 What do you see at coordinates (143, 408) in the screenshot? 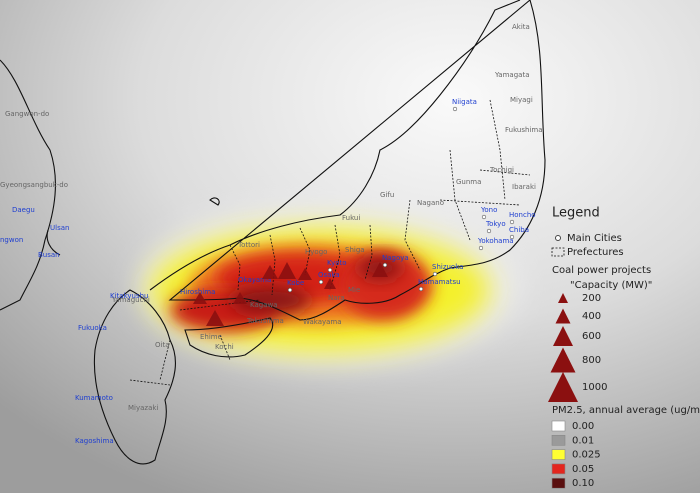
I see `region-label: Miyazaki` at bounding box center [143, 408].